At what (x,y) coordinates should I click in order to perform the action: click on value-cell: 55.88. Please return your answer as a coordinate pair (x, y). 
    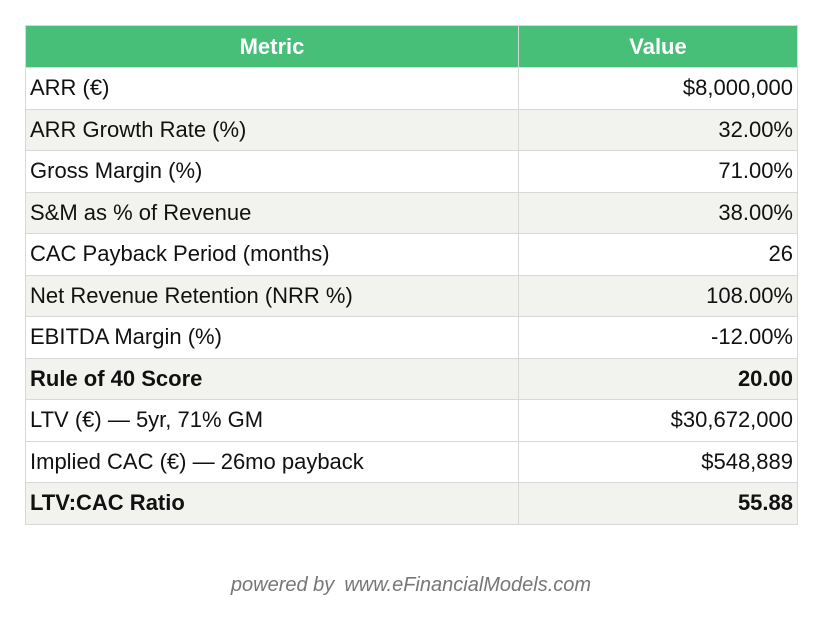
    Looking at the image, I should click on (658, 503).